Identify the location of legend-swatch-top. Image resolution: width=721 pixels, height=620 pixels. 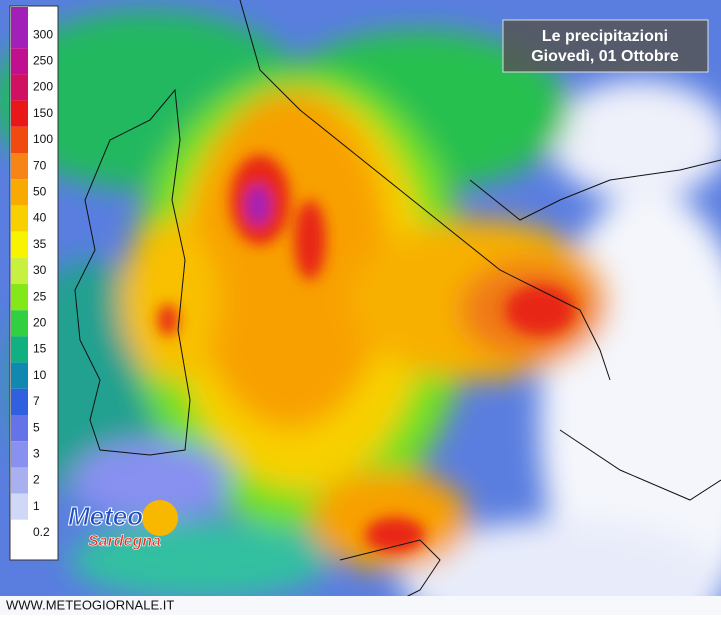
(19, 14).